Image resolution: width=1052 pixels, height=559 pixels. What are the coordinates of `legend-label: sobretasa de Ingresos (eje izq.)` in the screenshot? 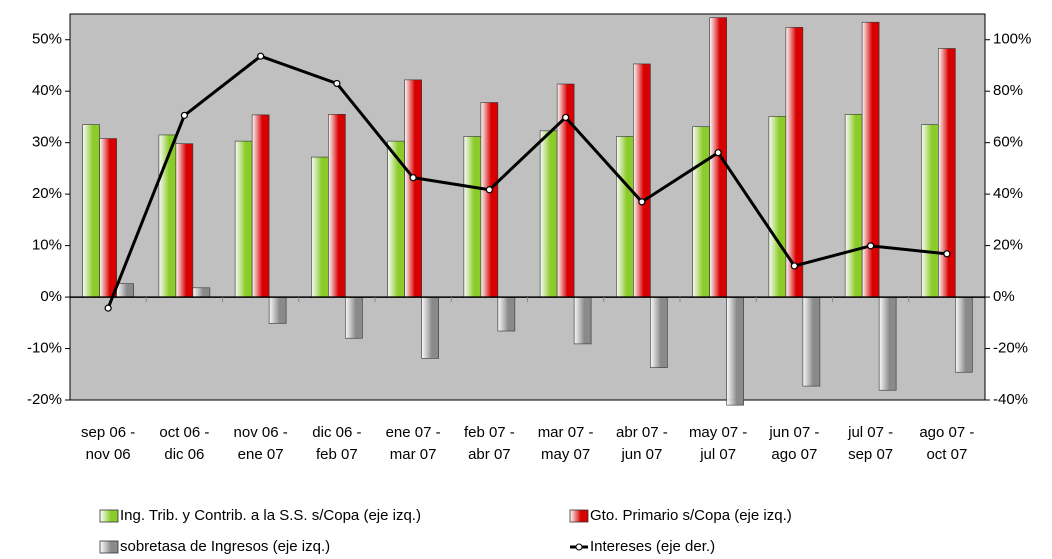 It's located at (225, 546).